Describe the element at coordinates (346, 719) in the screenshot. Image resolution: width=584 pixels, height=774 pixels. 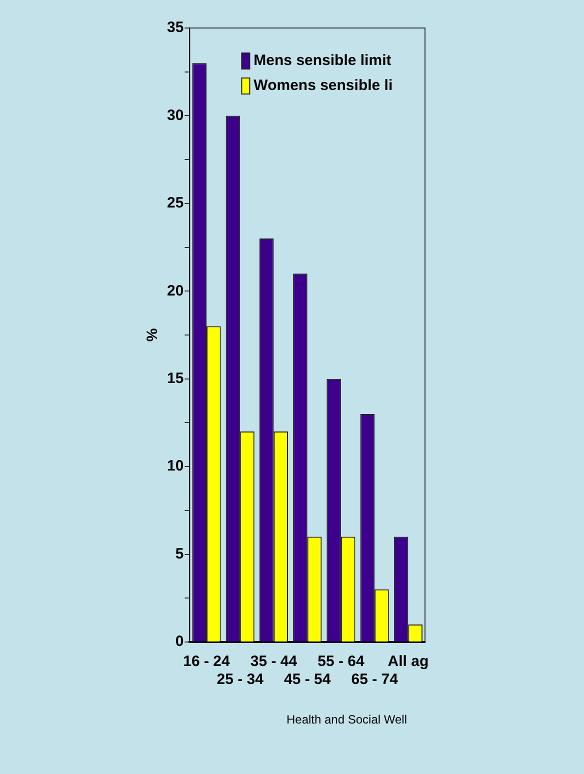
I see `text: Health and Social Well` at that location.